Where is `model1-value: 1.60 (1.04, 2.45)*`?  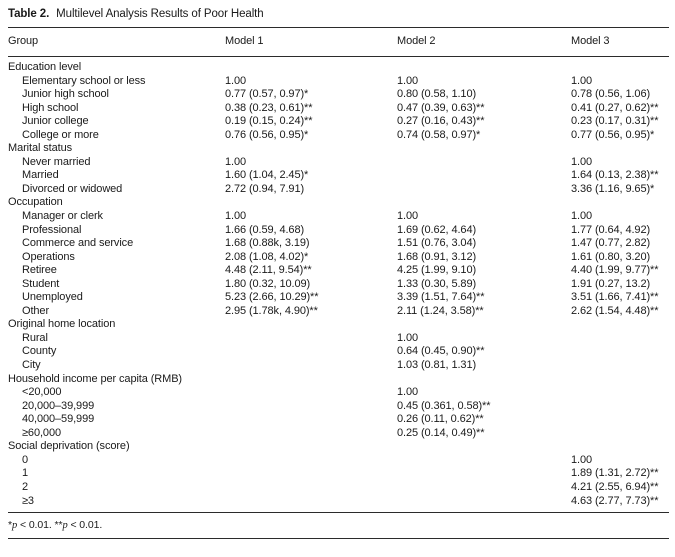
model1-value: 1.60 (1.04, 2.45)* is located at coordinates (267, 175).